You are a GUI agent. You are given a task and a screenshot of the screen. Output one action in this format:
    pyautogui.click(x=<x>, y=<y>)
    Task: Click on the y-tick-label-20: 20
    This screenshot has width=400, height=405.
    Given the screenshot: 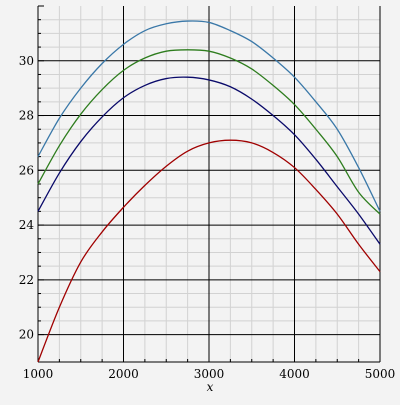 What is the action you would take?
    pyautogui.click(x=26, y=335)
    